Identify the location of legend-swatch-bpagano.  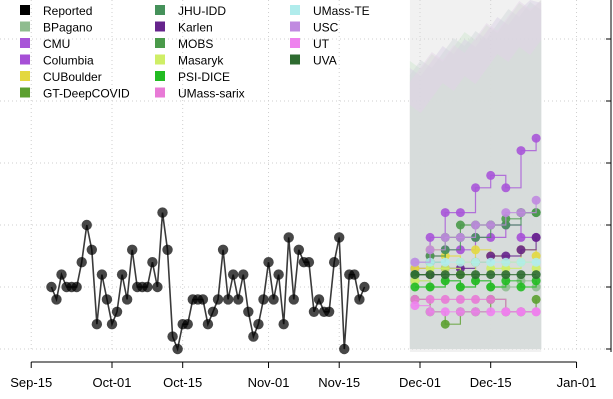
(25, 26).